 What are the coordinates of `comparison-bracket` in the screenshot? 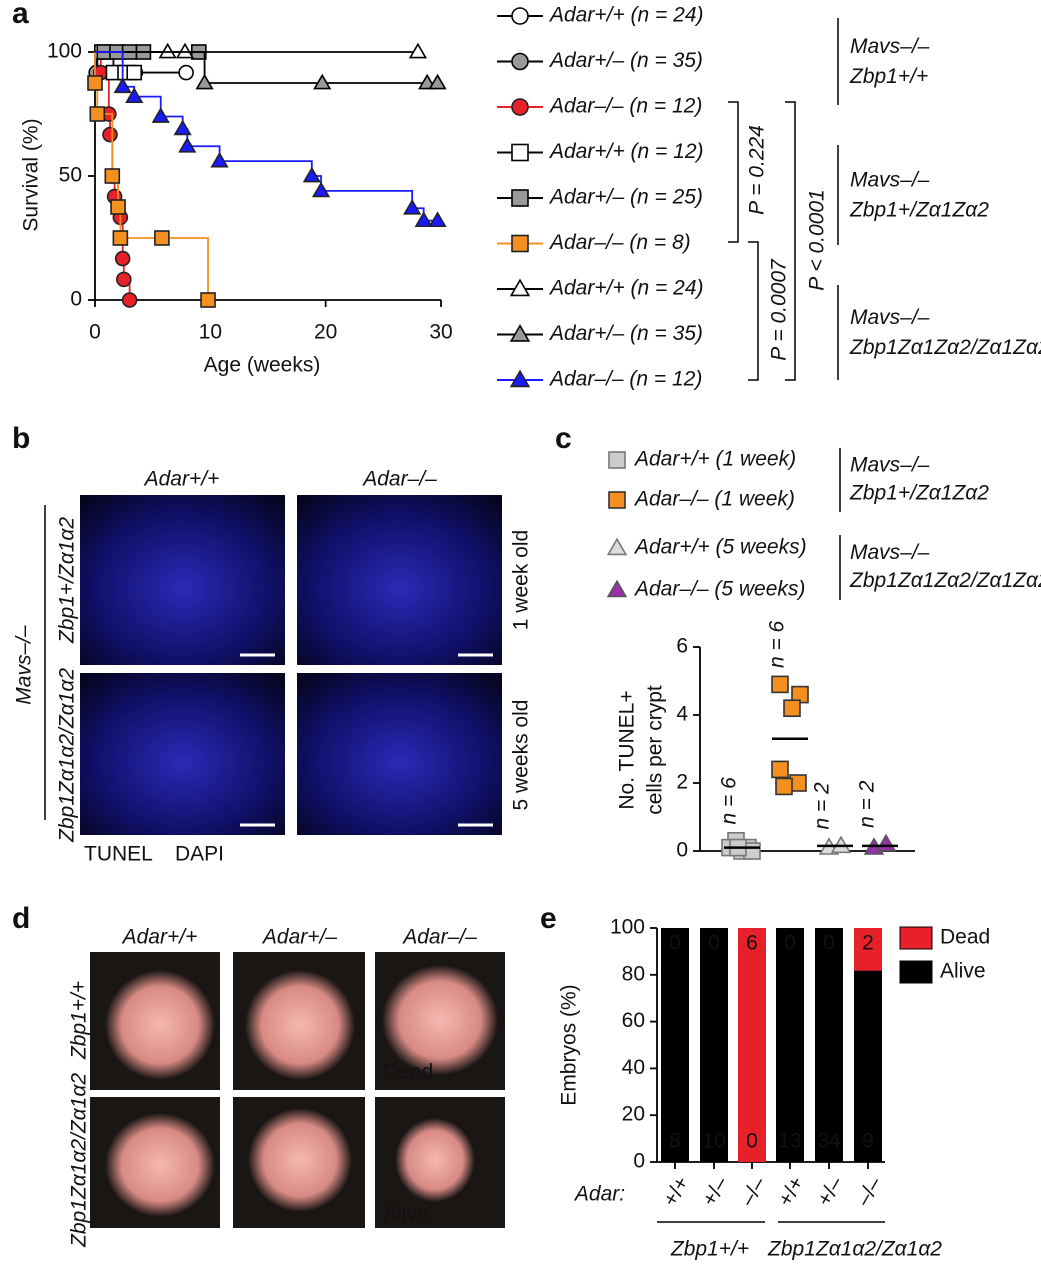 It's located at (733, 172).